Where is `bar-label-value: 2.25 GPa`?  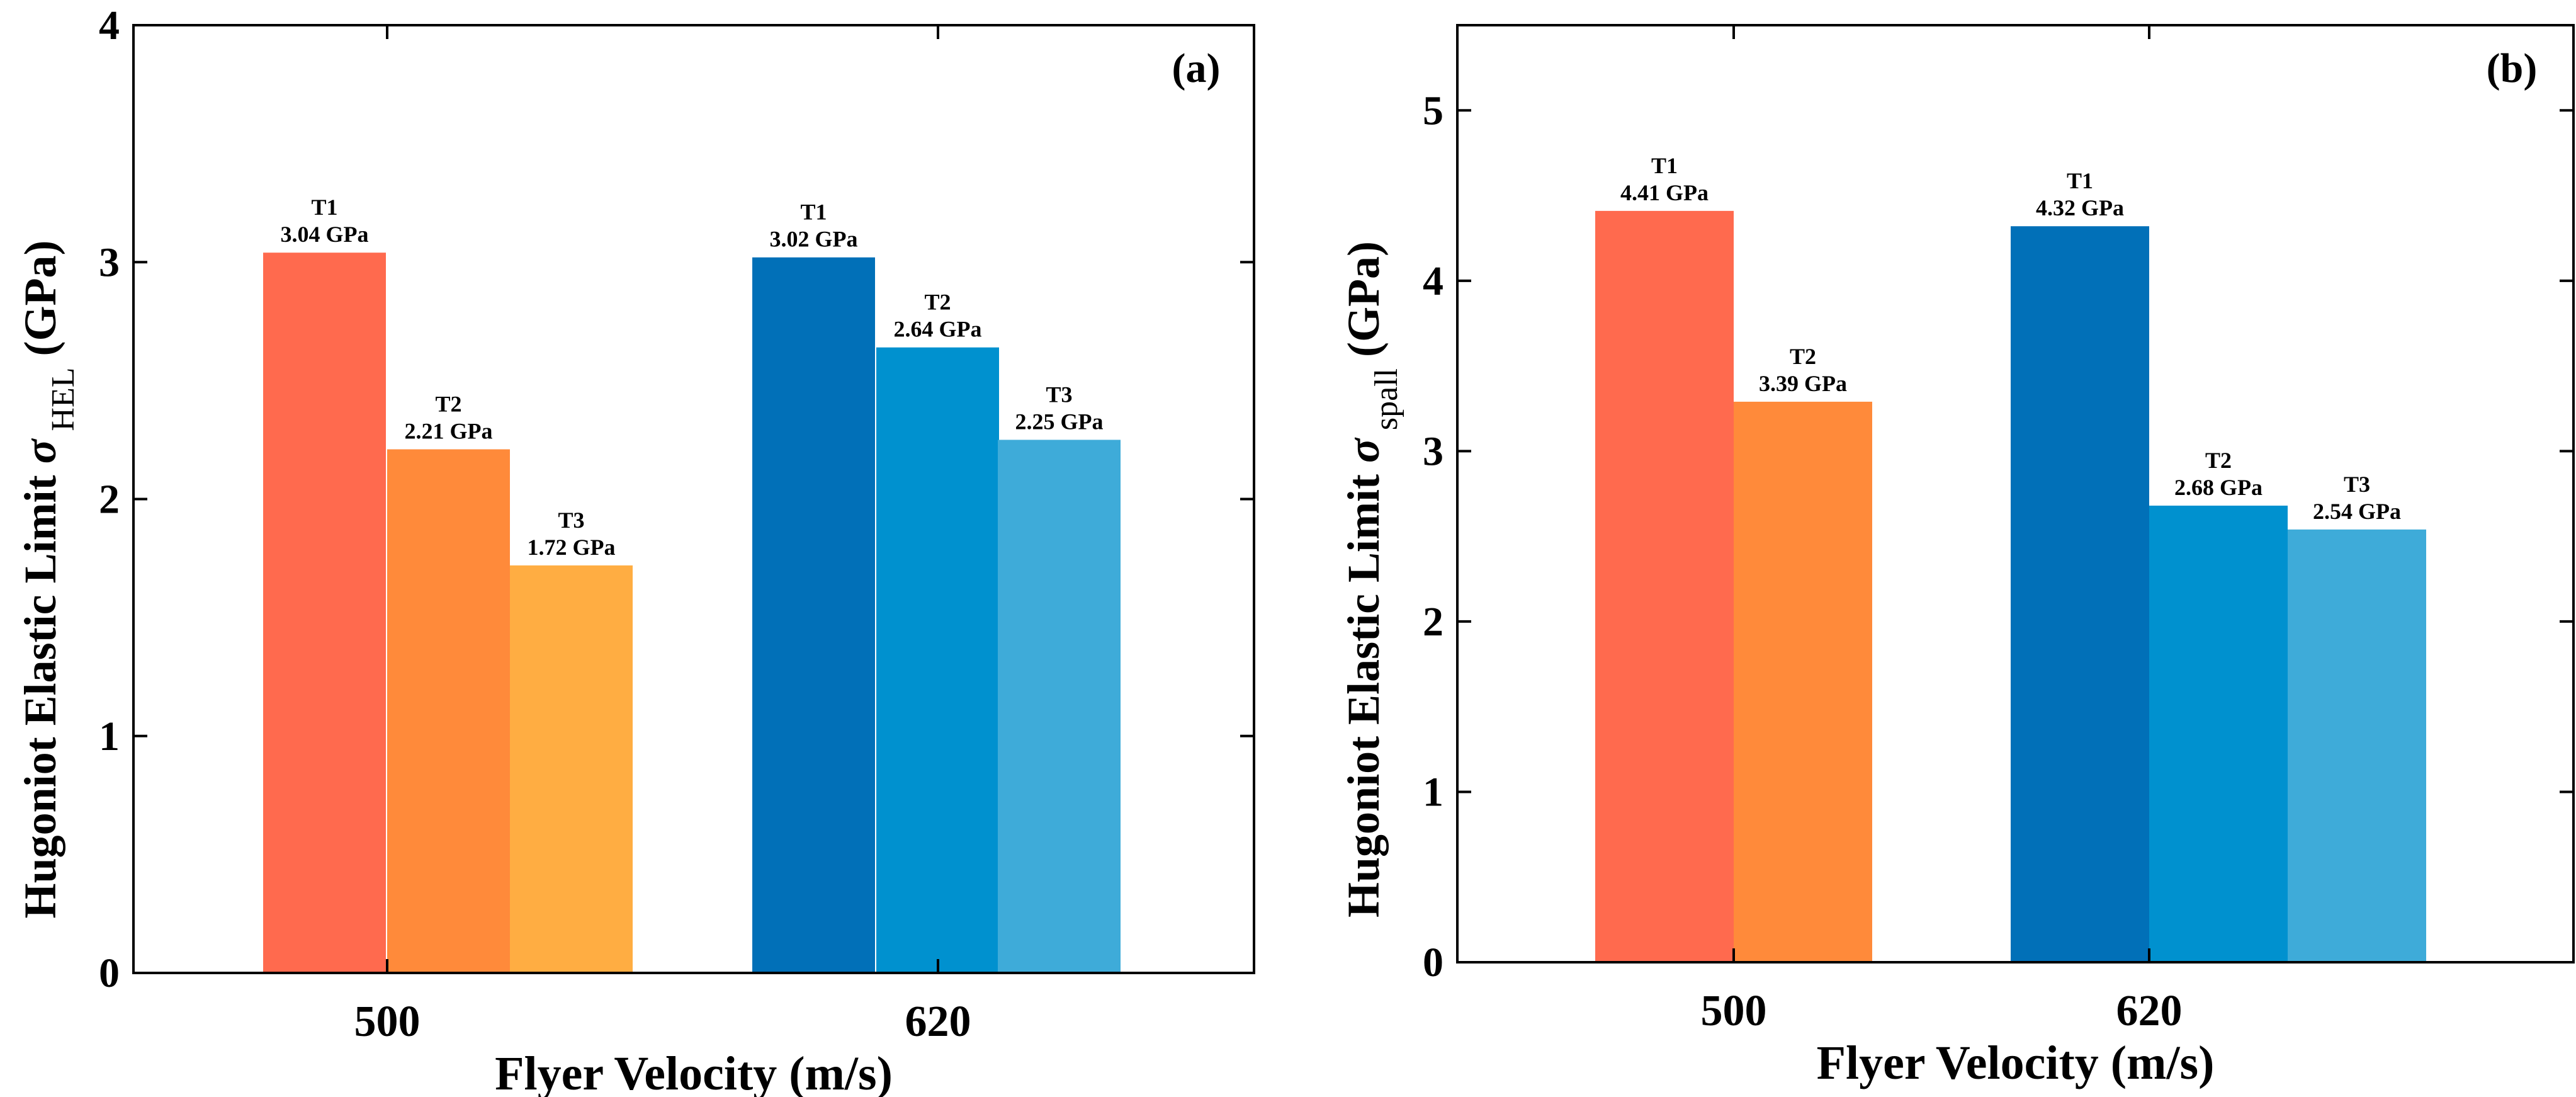 bar-label-value: 2.25 GPa is located at coordinates (1059, 421).